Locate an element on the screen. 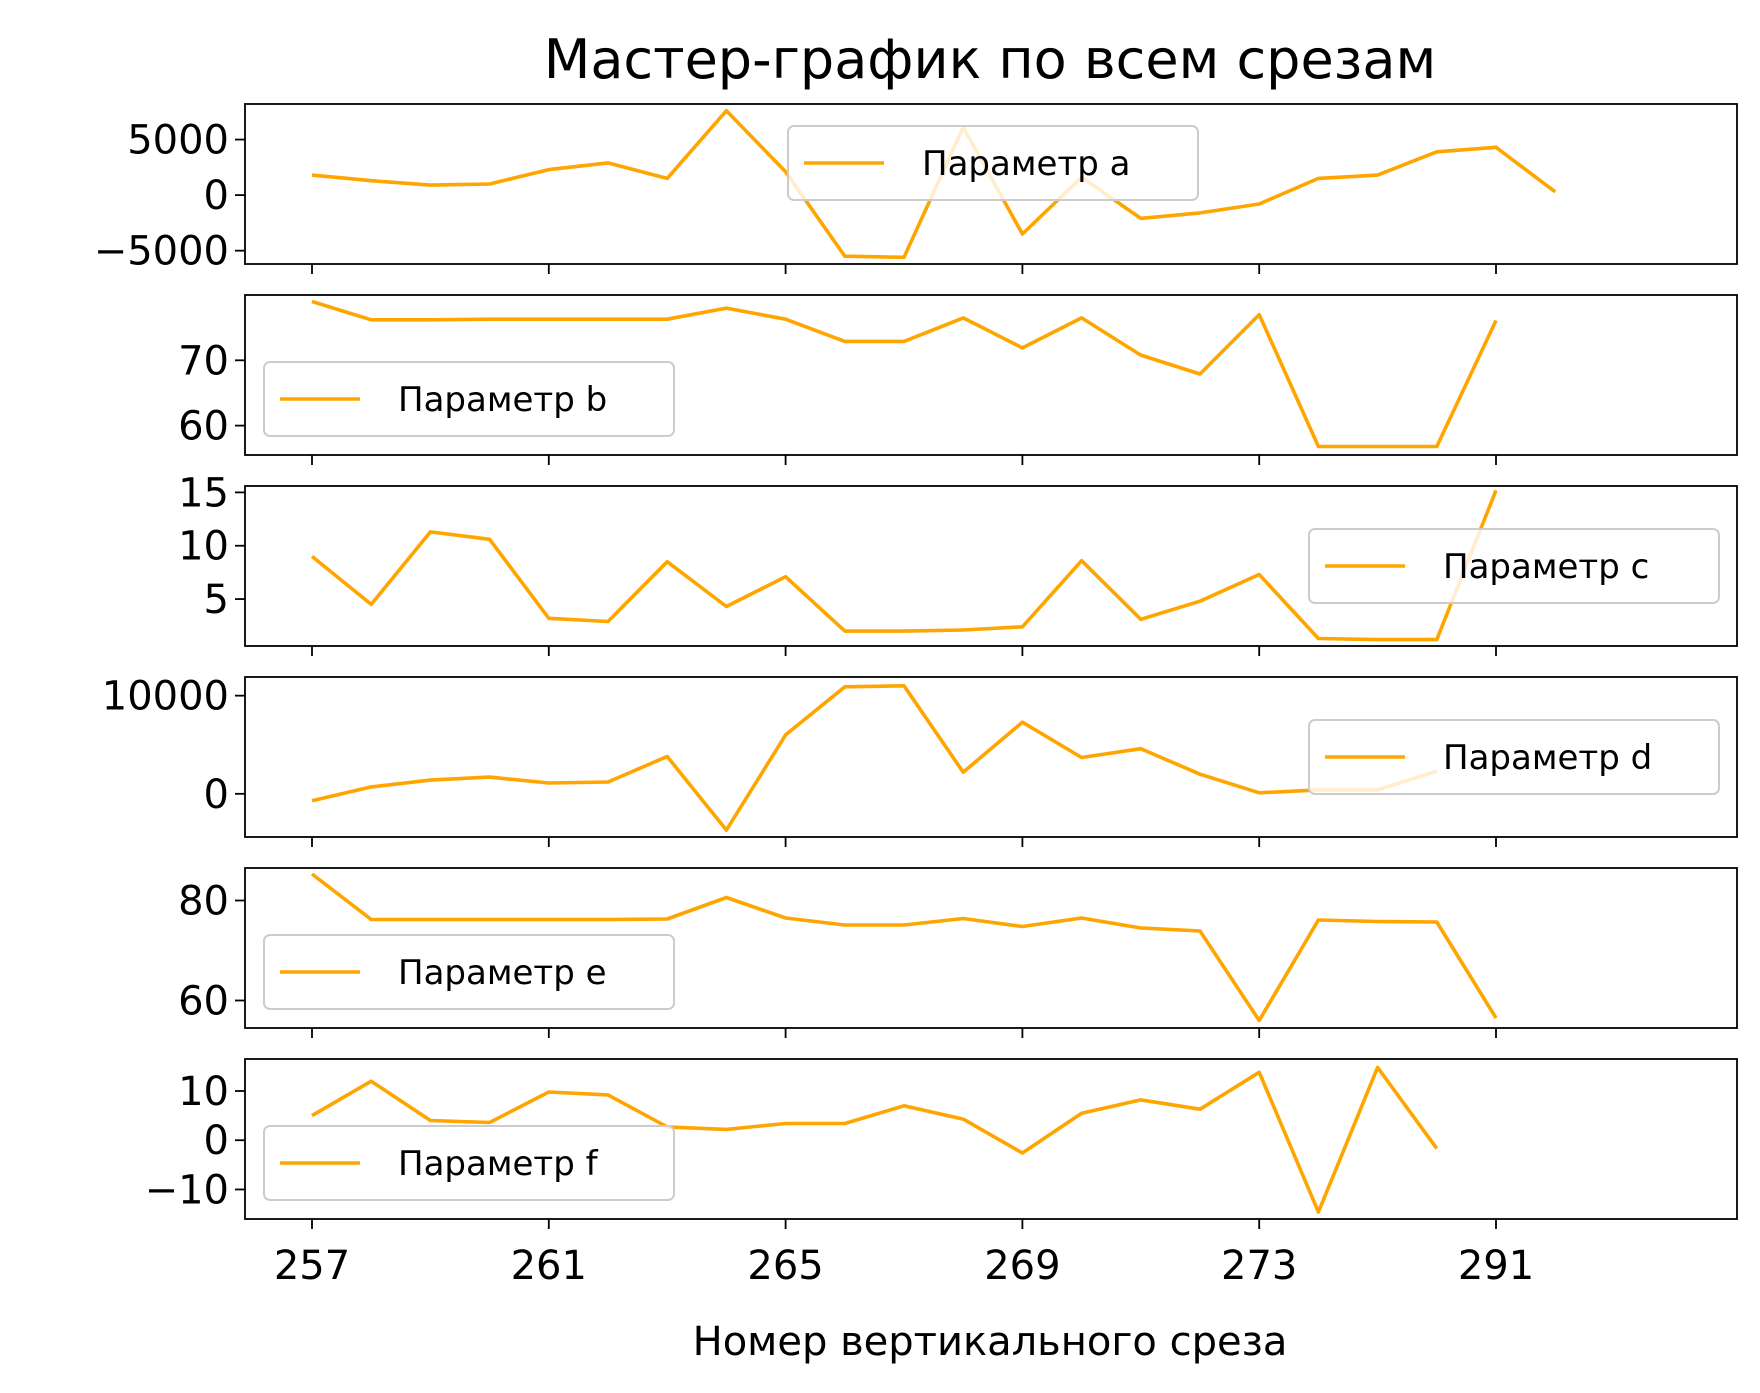  panel-3: 5 10 15 Параметр c is located at coordinates (958, 563).